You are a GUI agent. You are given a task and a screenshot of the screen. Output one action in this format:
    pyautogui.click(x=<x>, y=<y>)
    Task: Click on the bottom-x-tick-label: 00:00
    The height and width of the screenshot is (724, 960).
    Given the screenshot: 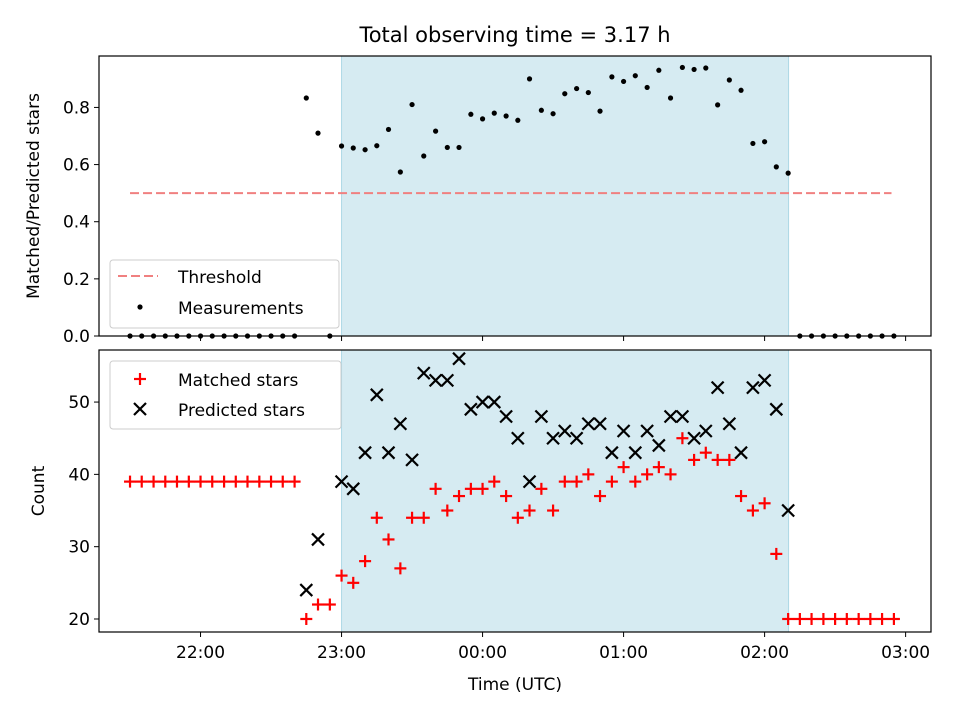 What is the action you would take?
    pyautogui.click(x=482, y=653)
    